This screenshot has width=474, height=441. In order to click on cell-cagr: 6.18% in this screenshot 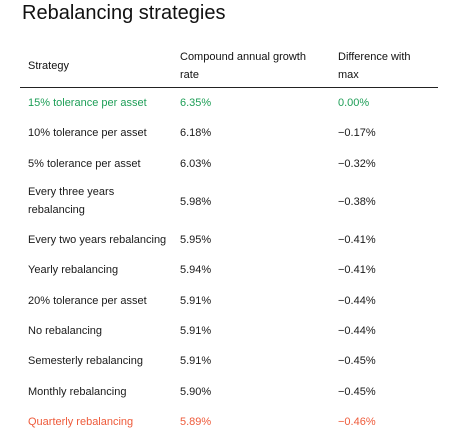, I will do `click(196, 133)`.